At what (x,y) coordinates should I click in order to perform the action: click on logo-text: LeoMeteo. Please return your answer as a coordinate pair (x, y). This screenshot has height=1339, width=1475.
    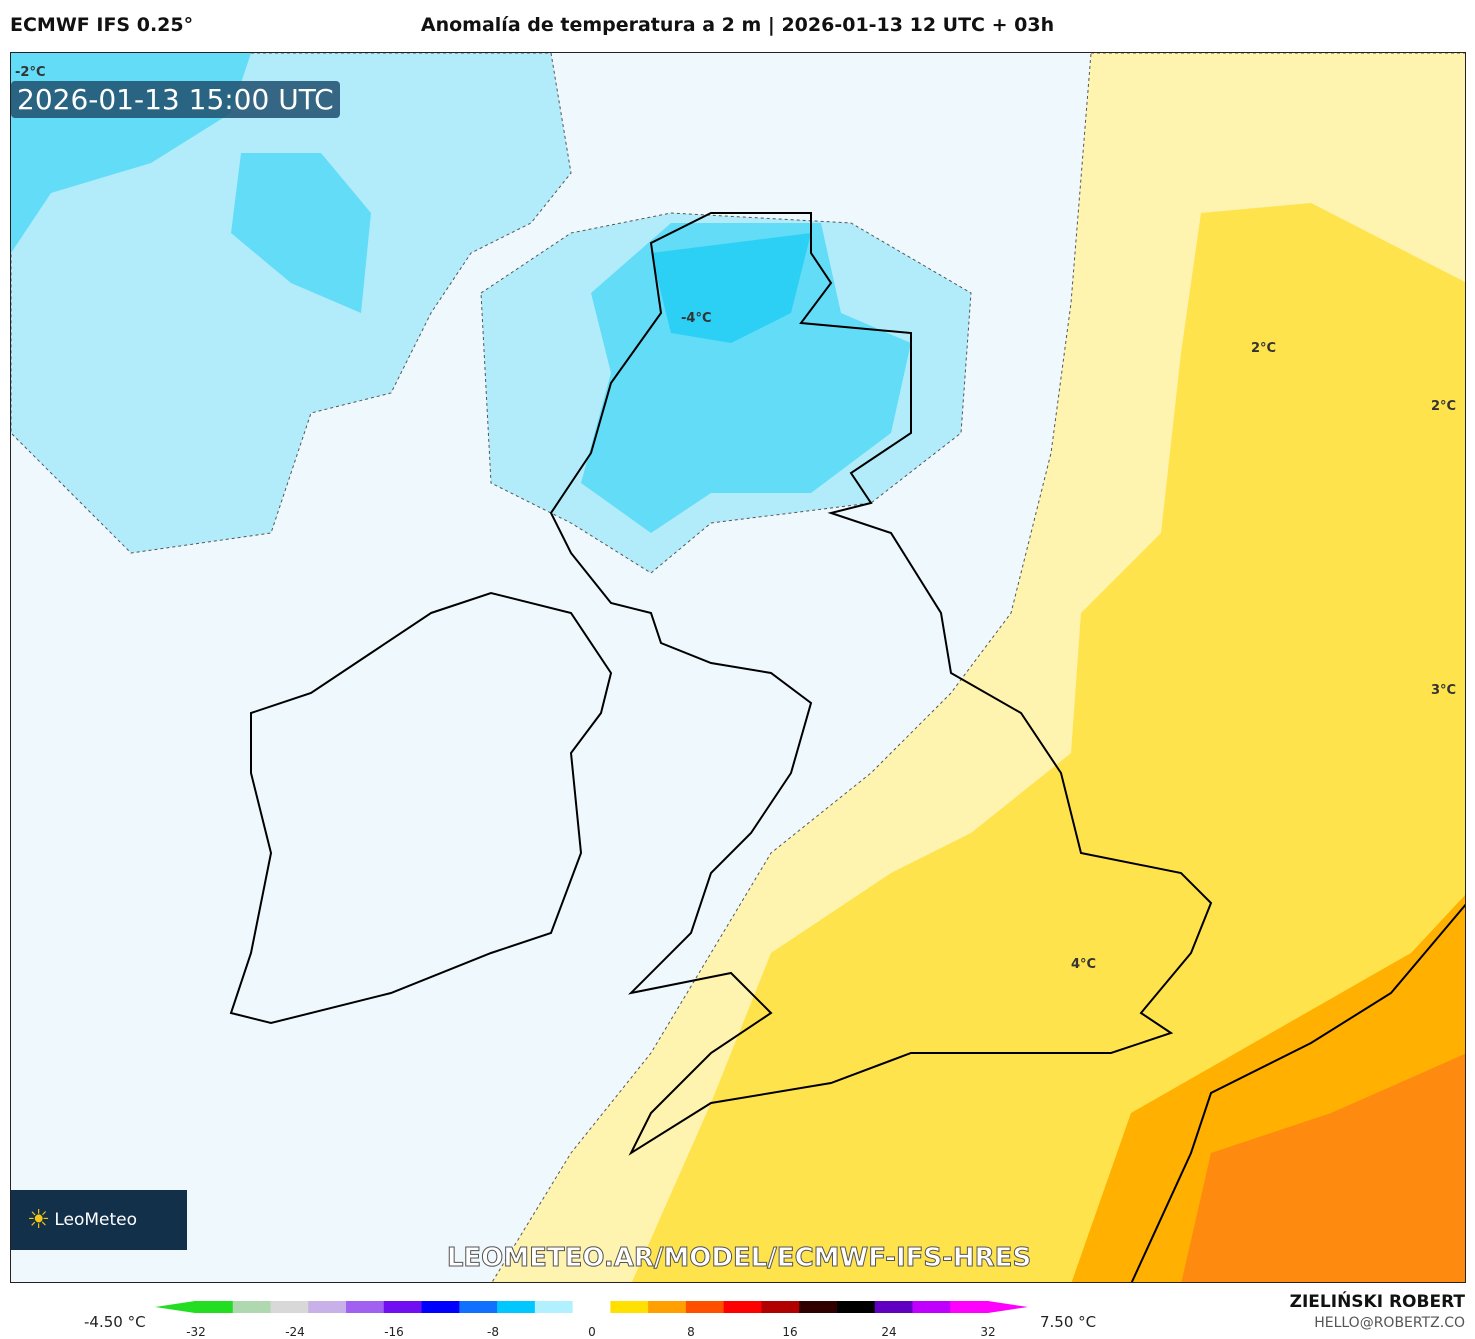
    Looking at the image, I should click on (95, 1220).